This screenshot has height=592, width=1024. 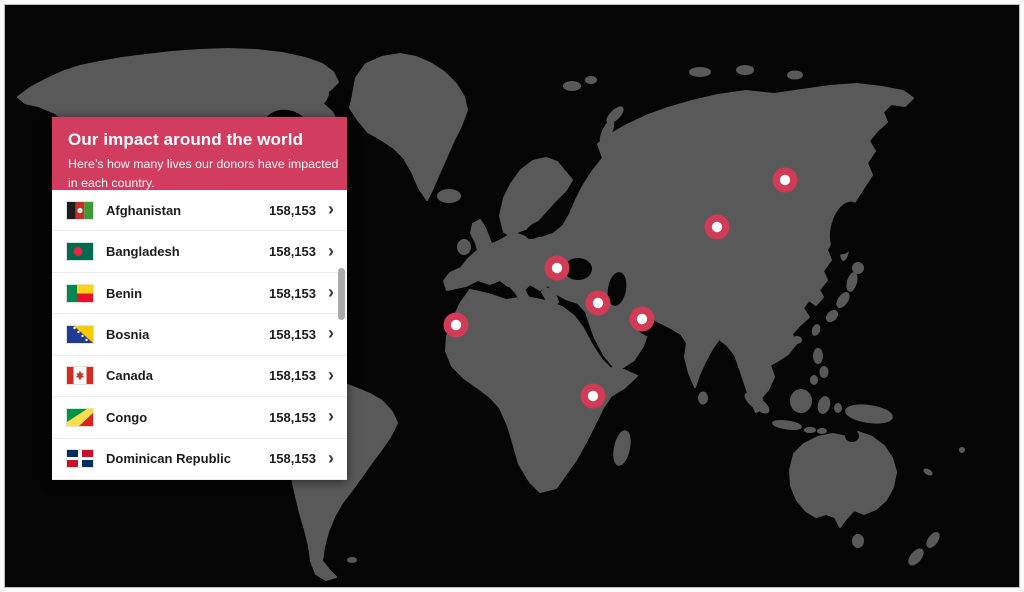 I want to click on benin-flag-icon, so click(x=80, y=293).